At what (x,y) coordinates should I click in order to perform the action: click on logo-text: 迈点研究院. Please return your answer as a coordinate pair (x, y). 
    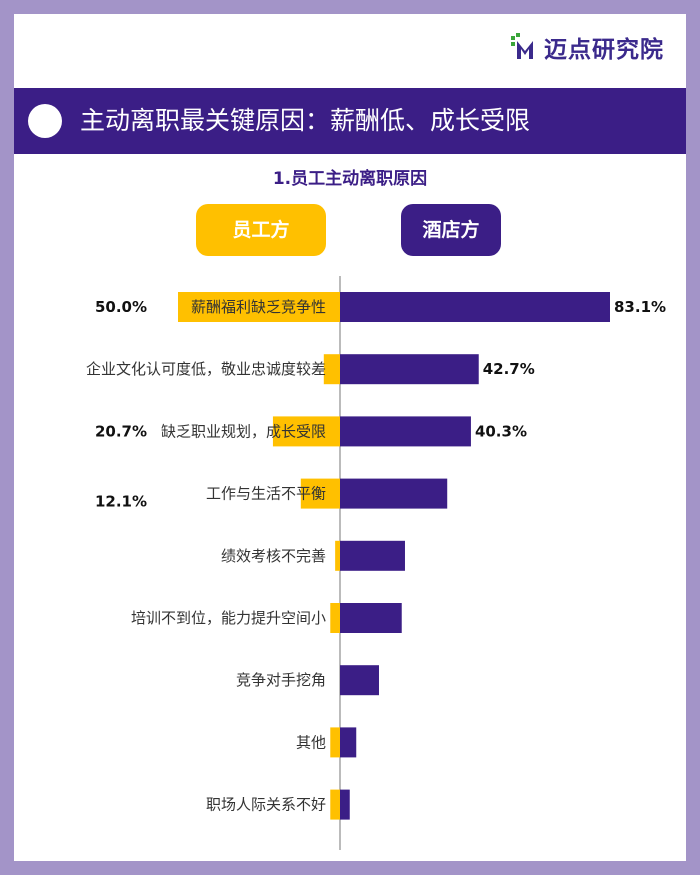
    Looking at the image, I should click on (604, 50).